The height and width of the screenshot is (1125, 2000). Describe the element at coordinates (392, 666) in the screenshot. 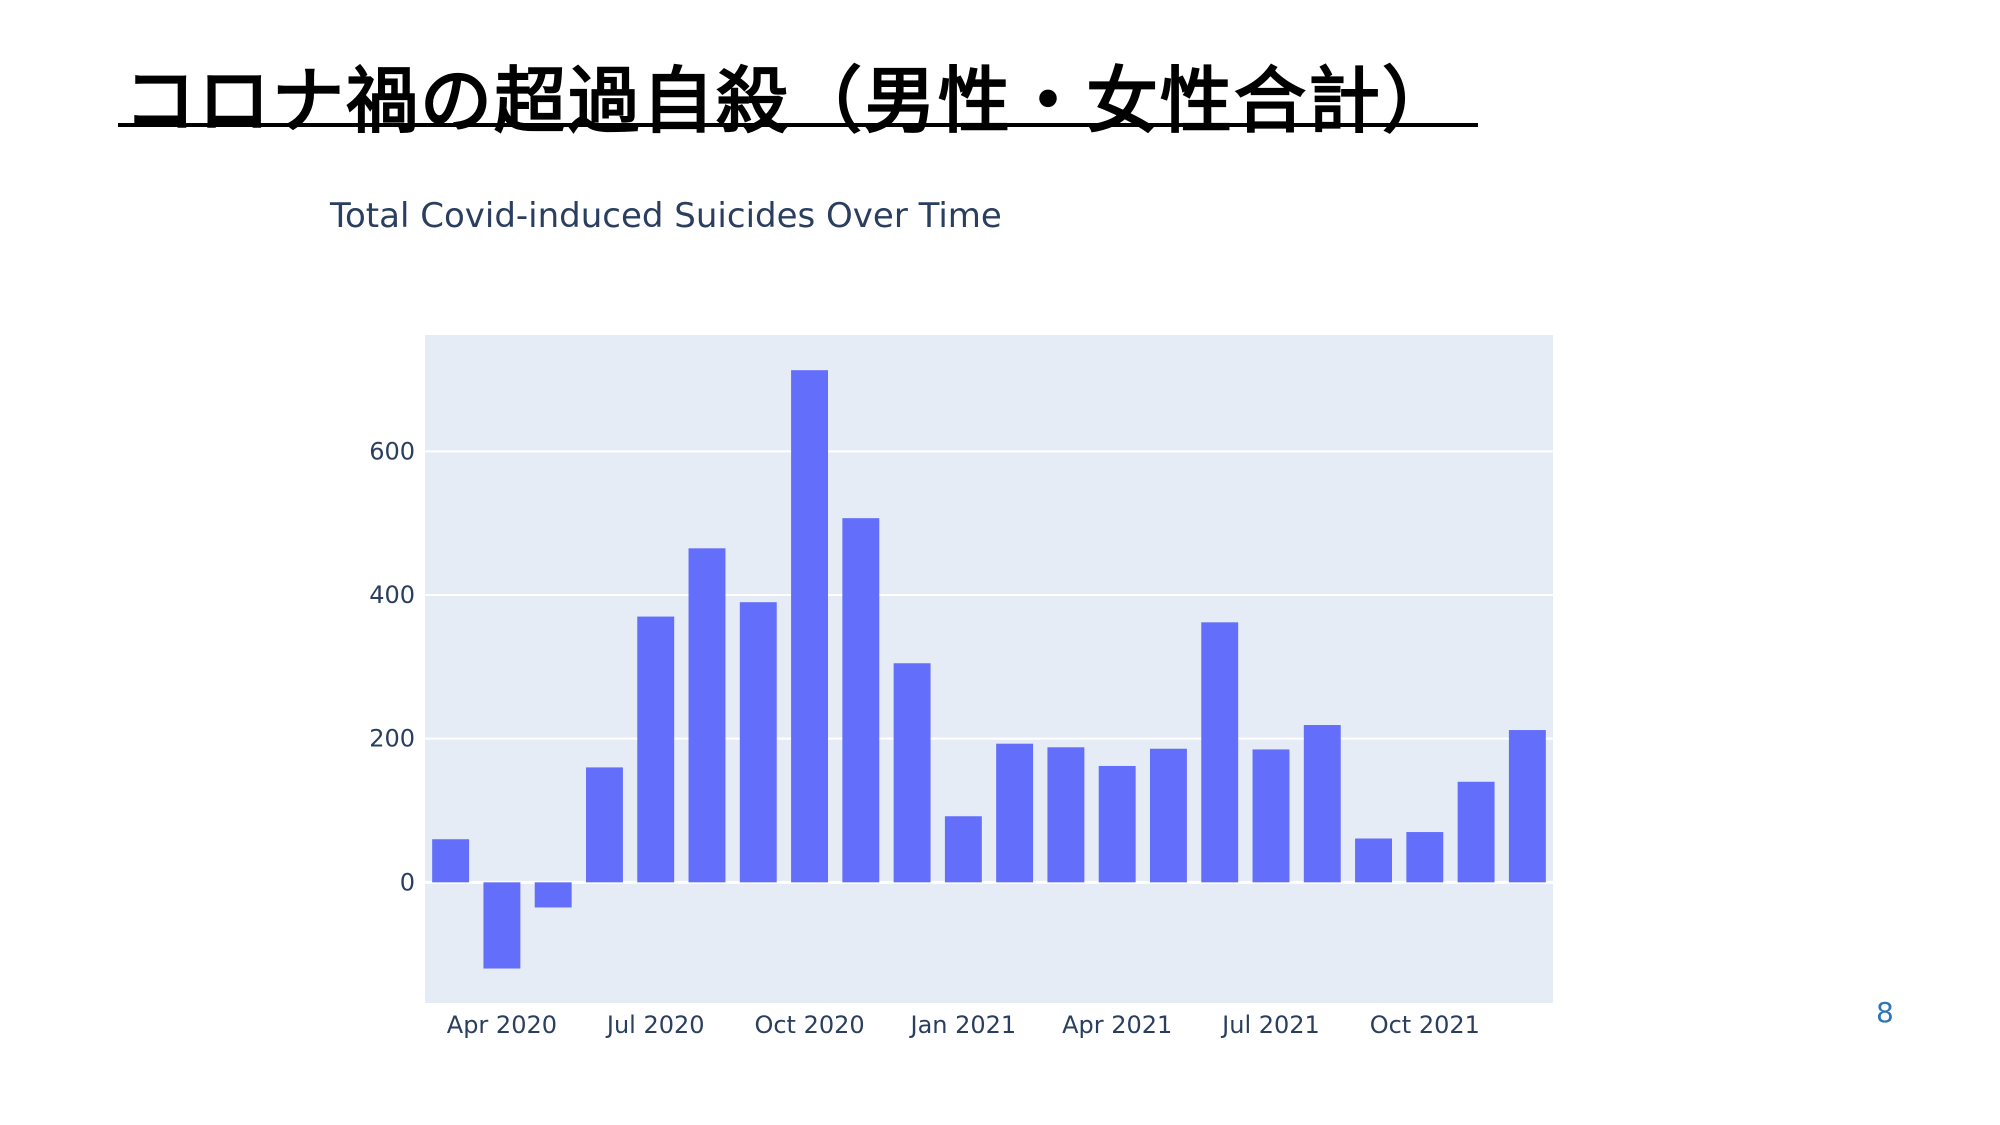

I see `y-axis-ticks: 0 200 400 600` at that location.